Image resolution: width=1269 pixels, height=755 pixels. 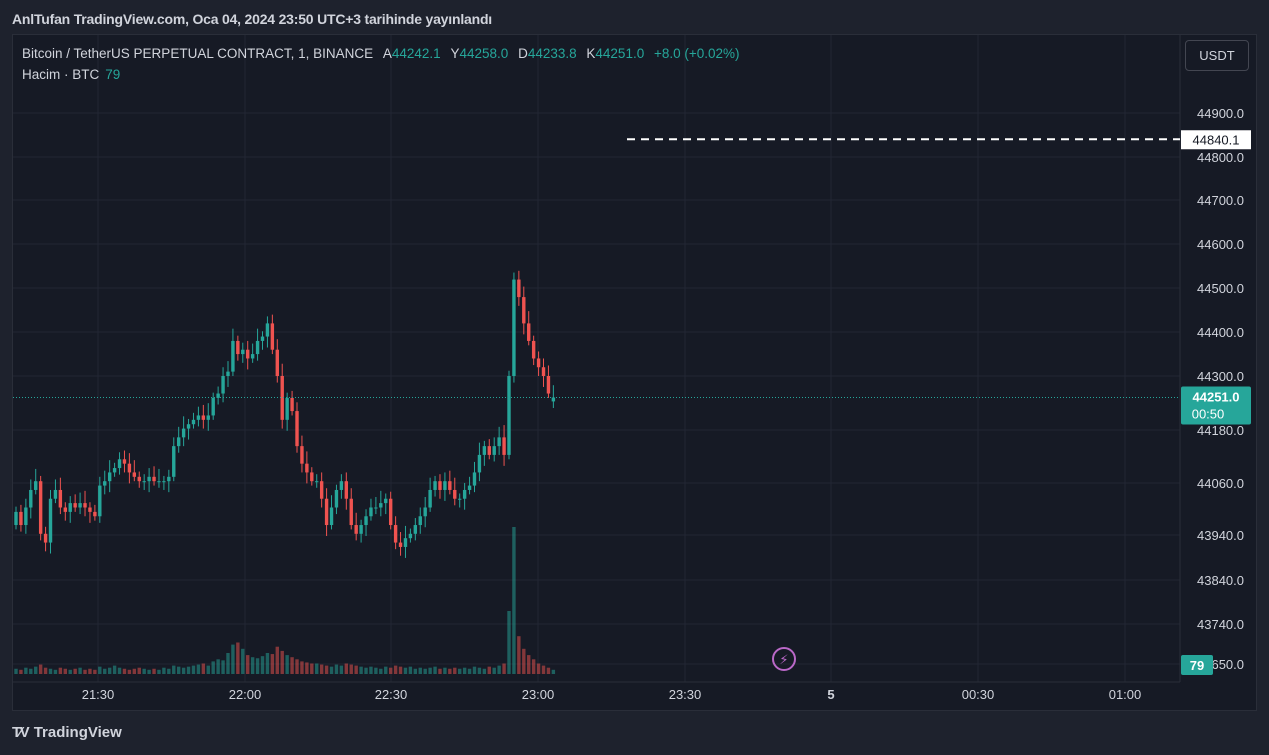 I want to click on low-value: 44233.8, so click(x=552, y=53).